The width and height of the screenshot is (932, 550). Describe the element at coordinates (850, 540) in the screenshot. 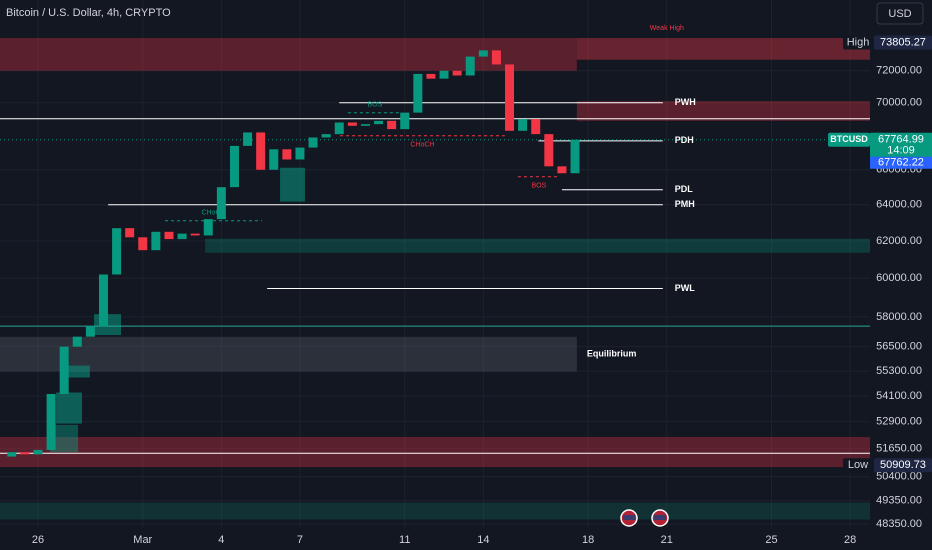

I see `x-tick-label: 28` at that location.